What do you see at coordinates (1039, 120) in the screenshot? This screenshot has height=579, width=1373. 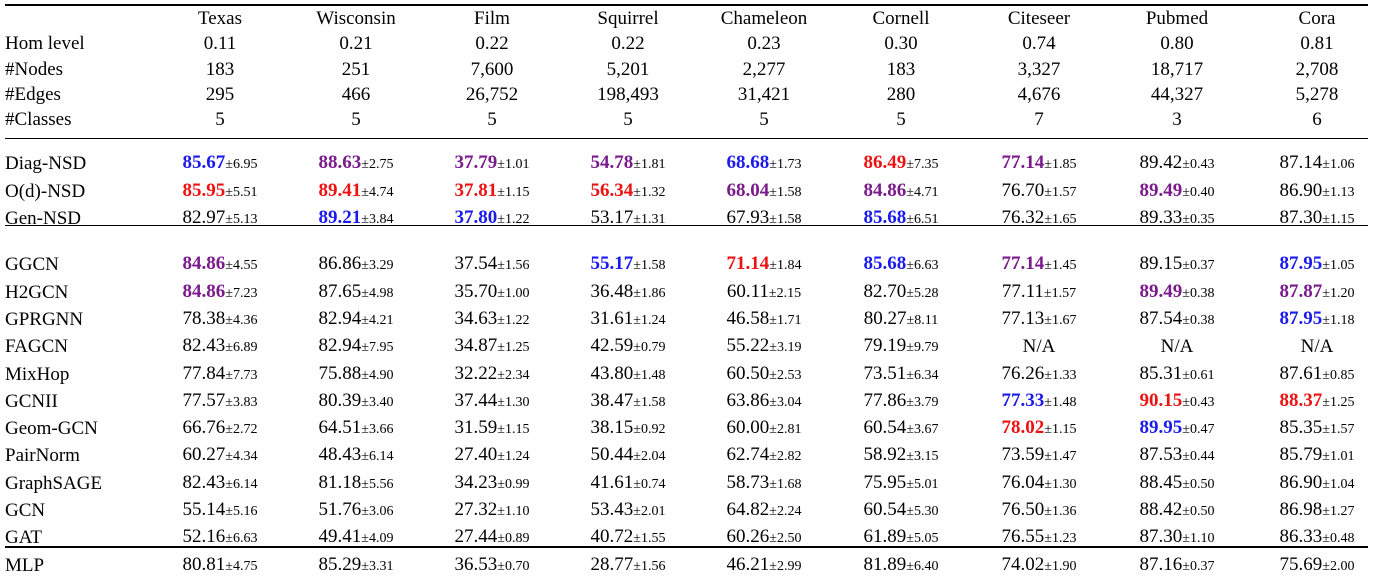 I see `stat-cell: 7` at bounding box center [1039, 120].